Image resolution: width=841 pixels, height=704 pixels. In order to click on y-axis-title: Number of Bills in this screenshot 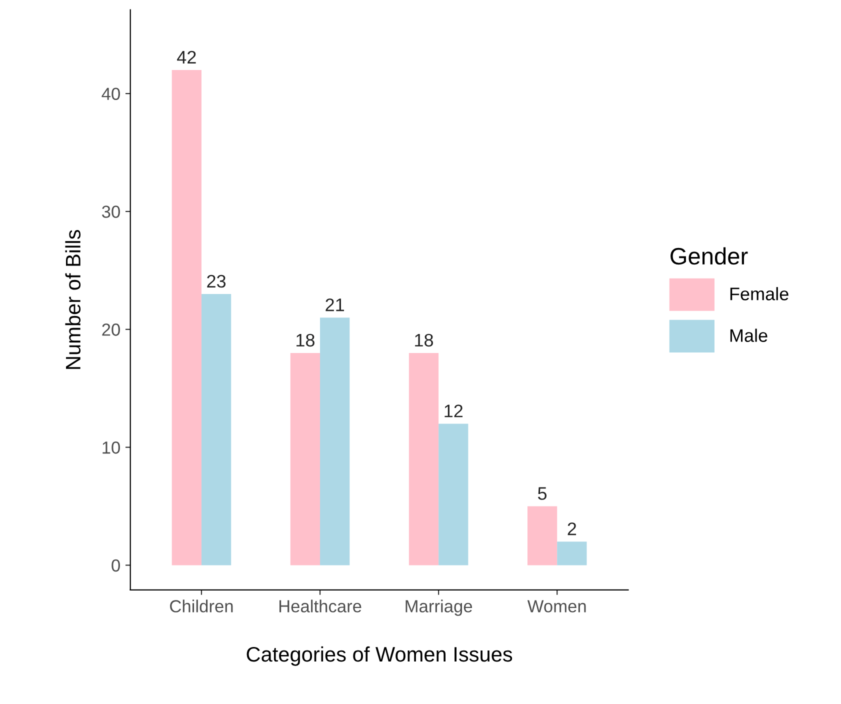, I will do `click(73, 299)`.